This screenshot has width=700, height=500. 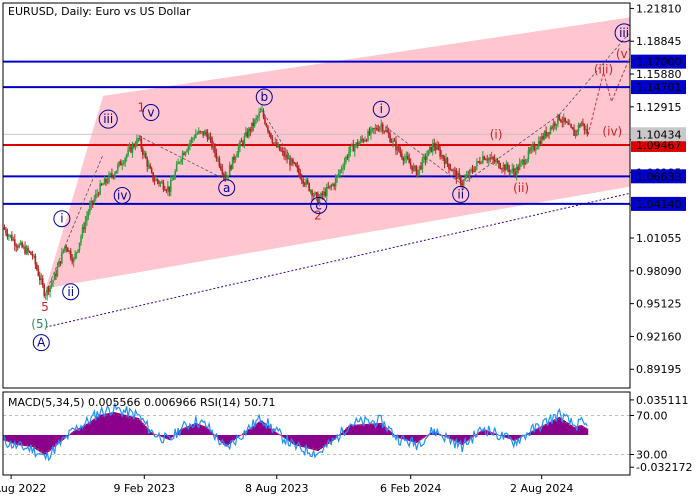 What do you see at coordinates (624, 33) in the screenshot?
I see `wave-label-20: iii` at bounding box center [624, 33].